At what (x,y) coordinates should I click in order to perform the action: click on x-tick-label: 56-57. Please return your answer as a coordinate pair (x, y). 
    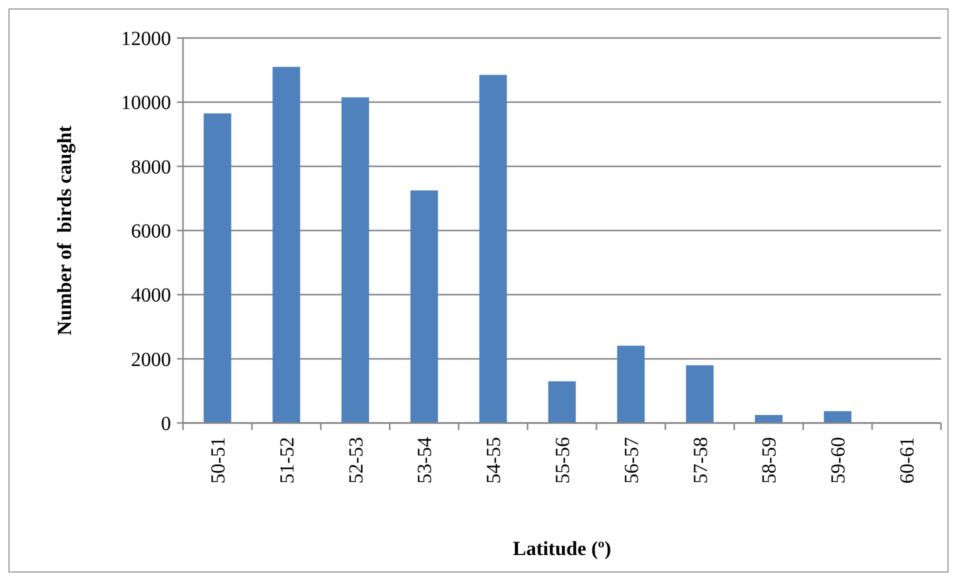
    Looking at the image, I should click on (631, 460).